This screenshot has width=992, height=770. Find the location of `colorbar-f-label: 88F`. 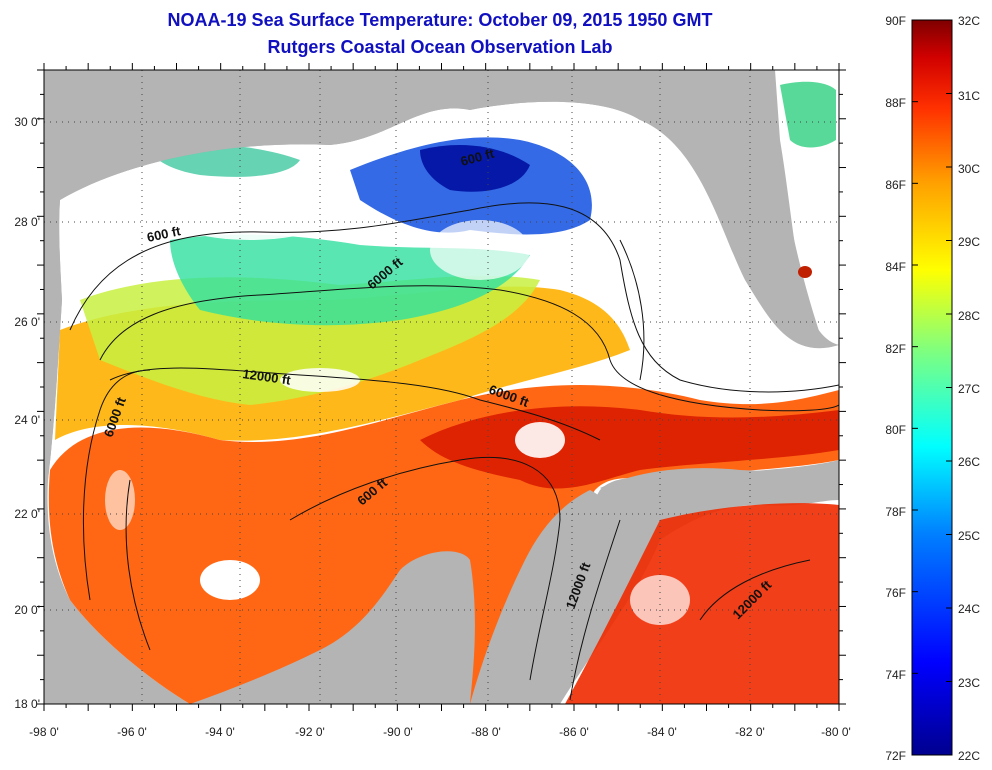

colorbar-f-label: 88F is located at coordinates (895, 103).